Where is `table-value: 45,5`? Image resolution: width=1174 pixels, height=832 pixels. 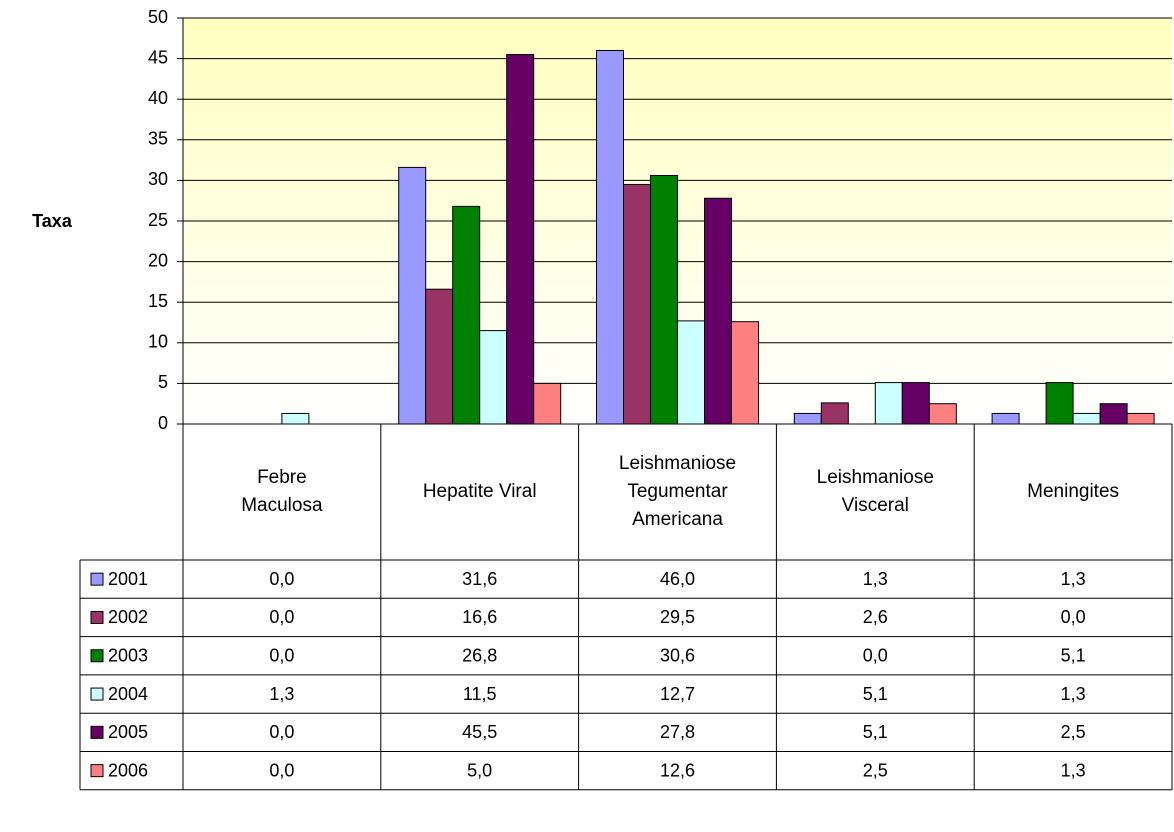 table-value: 45,5 is located at coordinates (479, 732).